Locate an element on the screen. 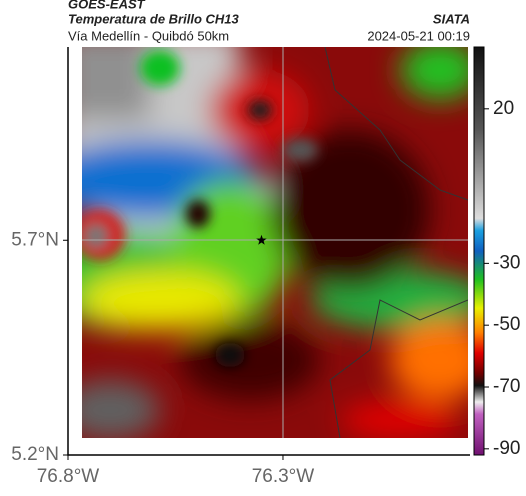 This screenshot has width=526, height=496. colorbar-tick-label: 20 is located at coordinates (503, 108).